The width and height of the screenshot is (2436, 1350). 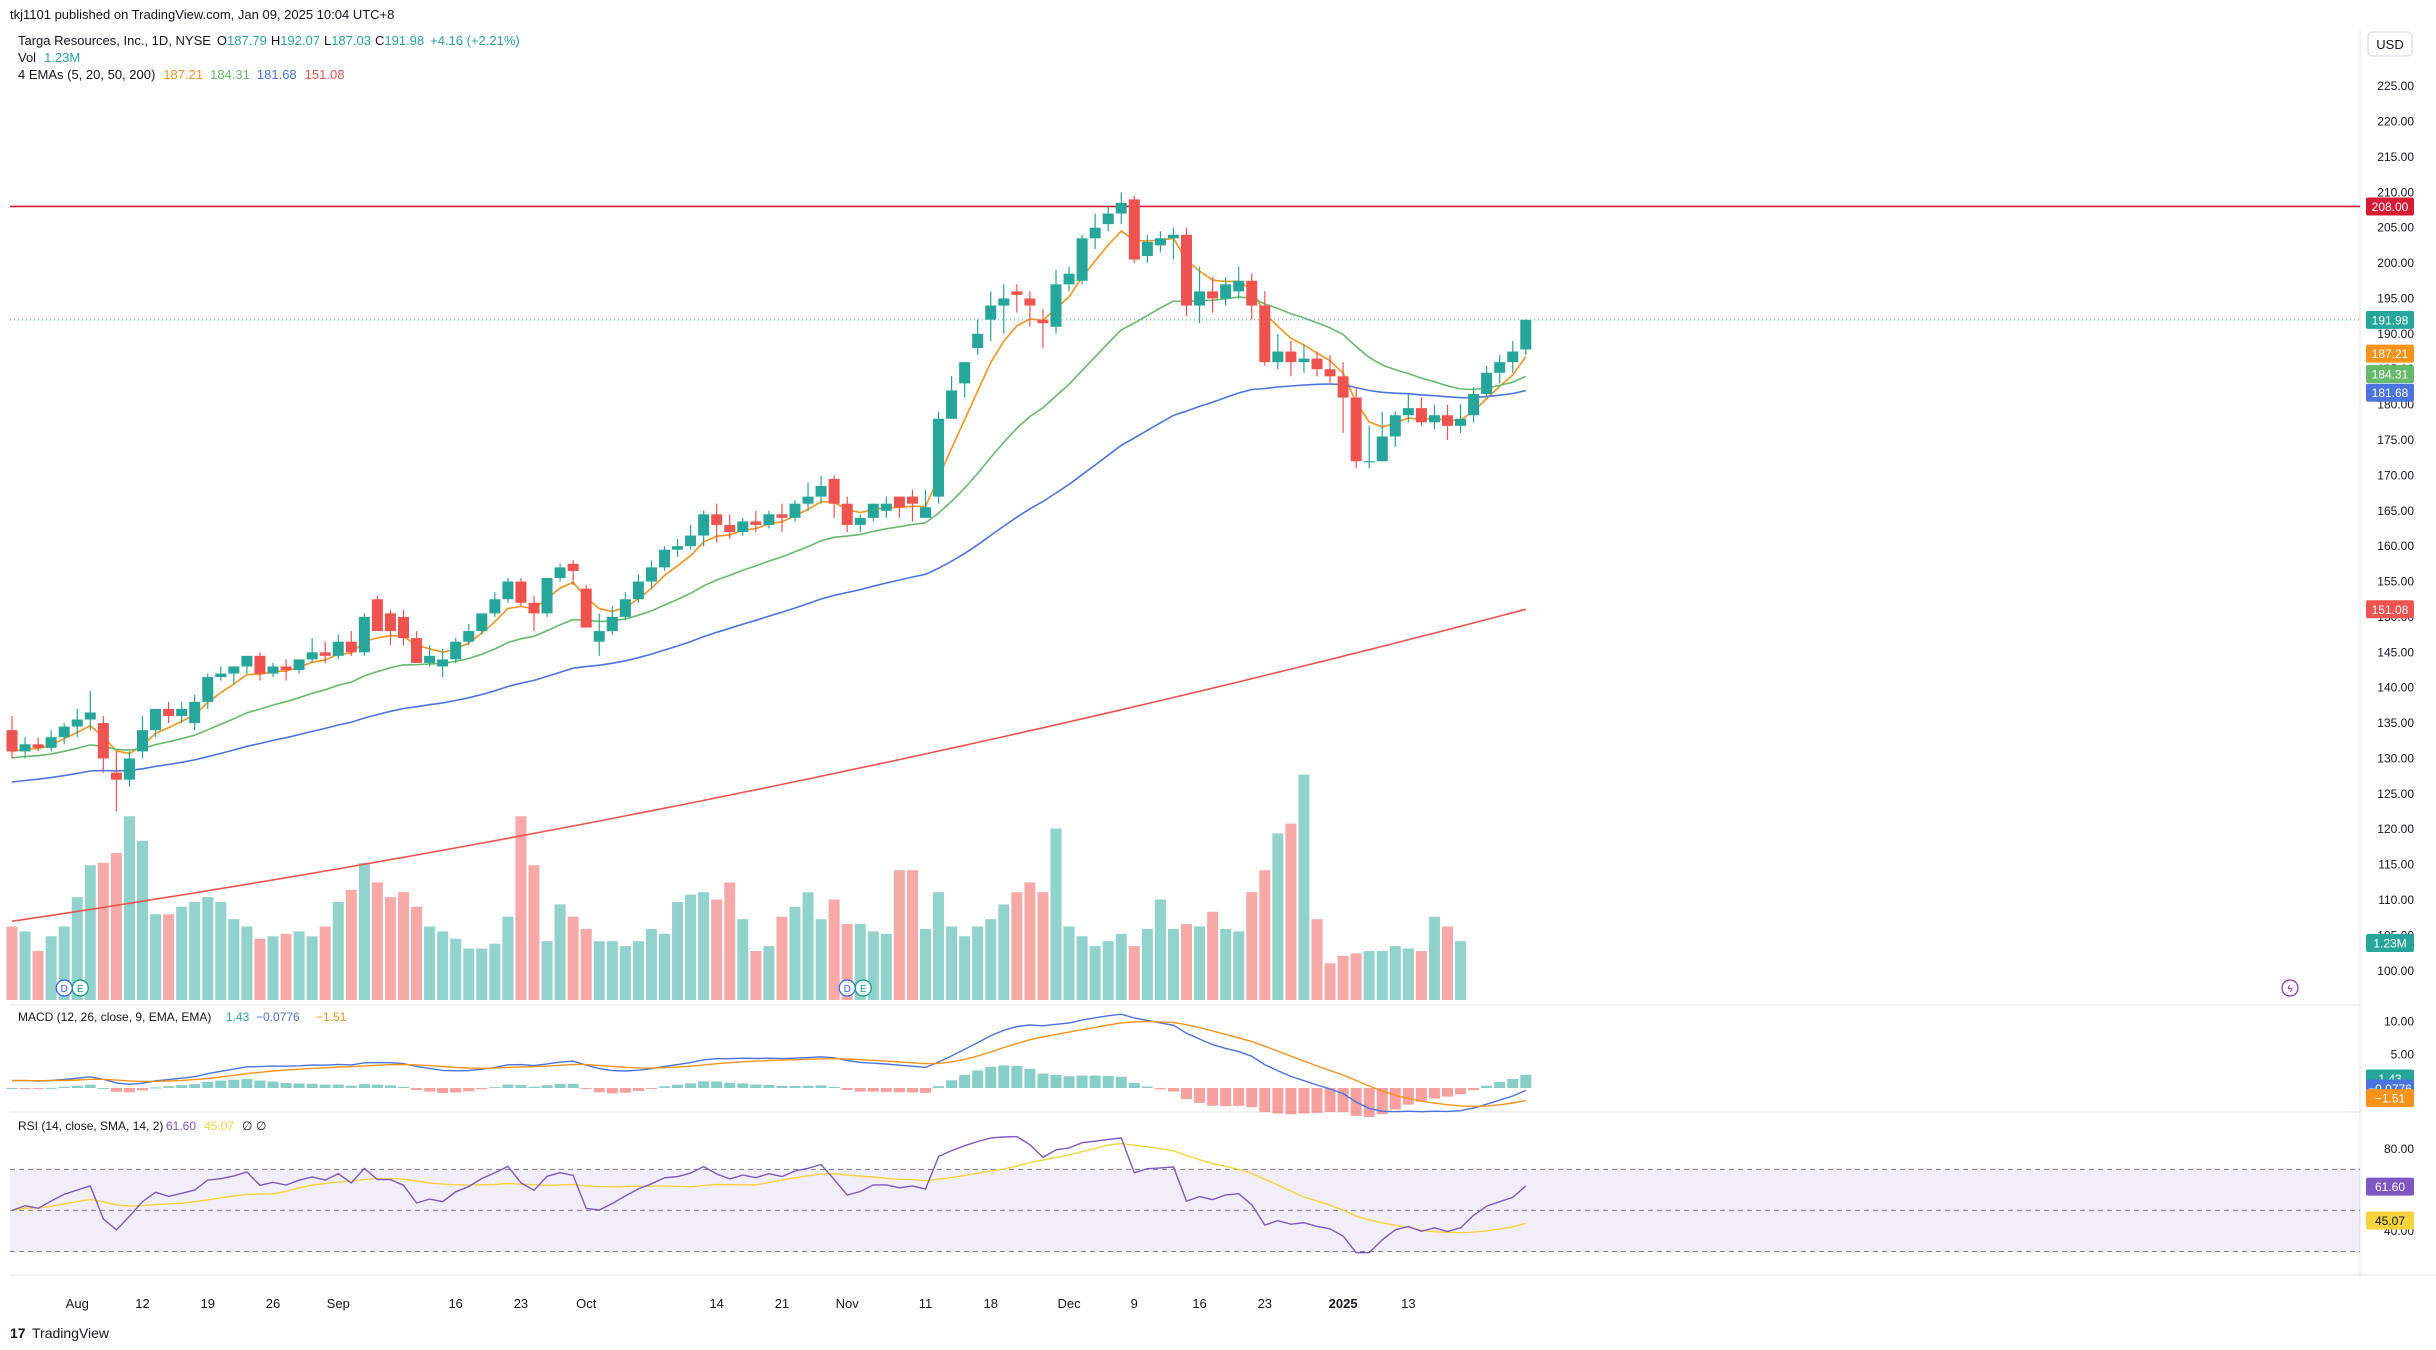 I want to click on lightning-icon, so click(x=2290, y=988).